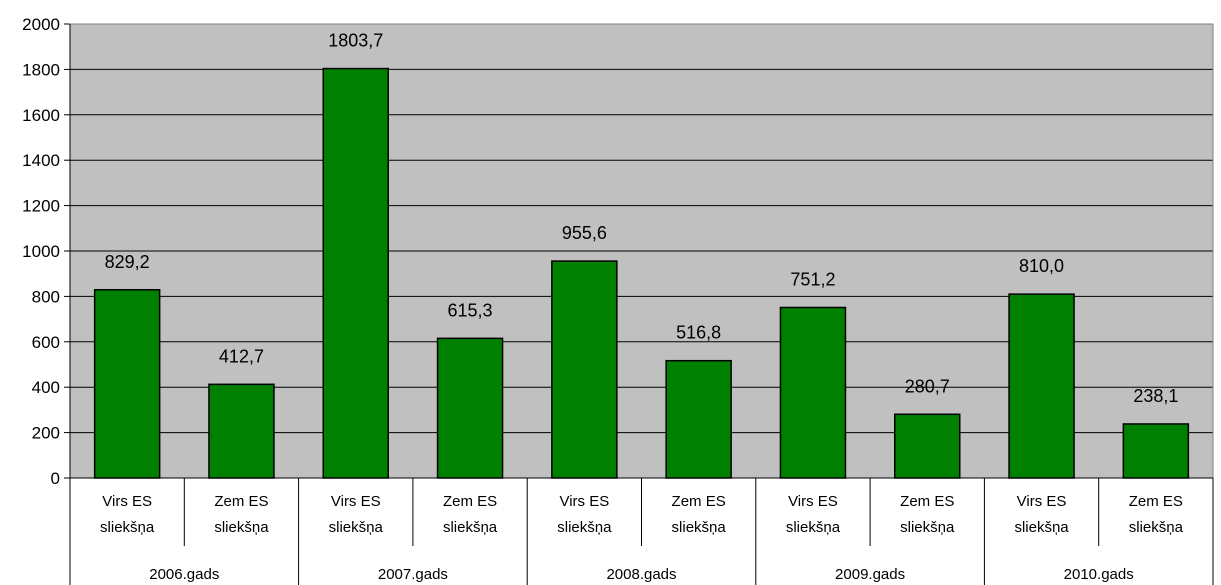 This screenshot has width=1221, height=585. Describe the element at coordinates (812, 279) in the screenshot. I see `data-label: 751,2` at that location.